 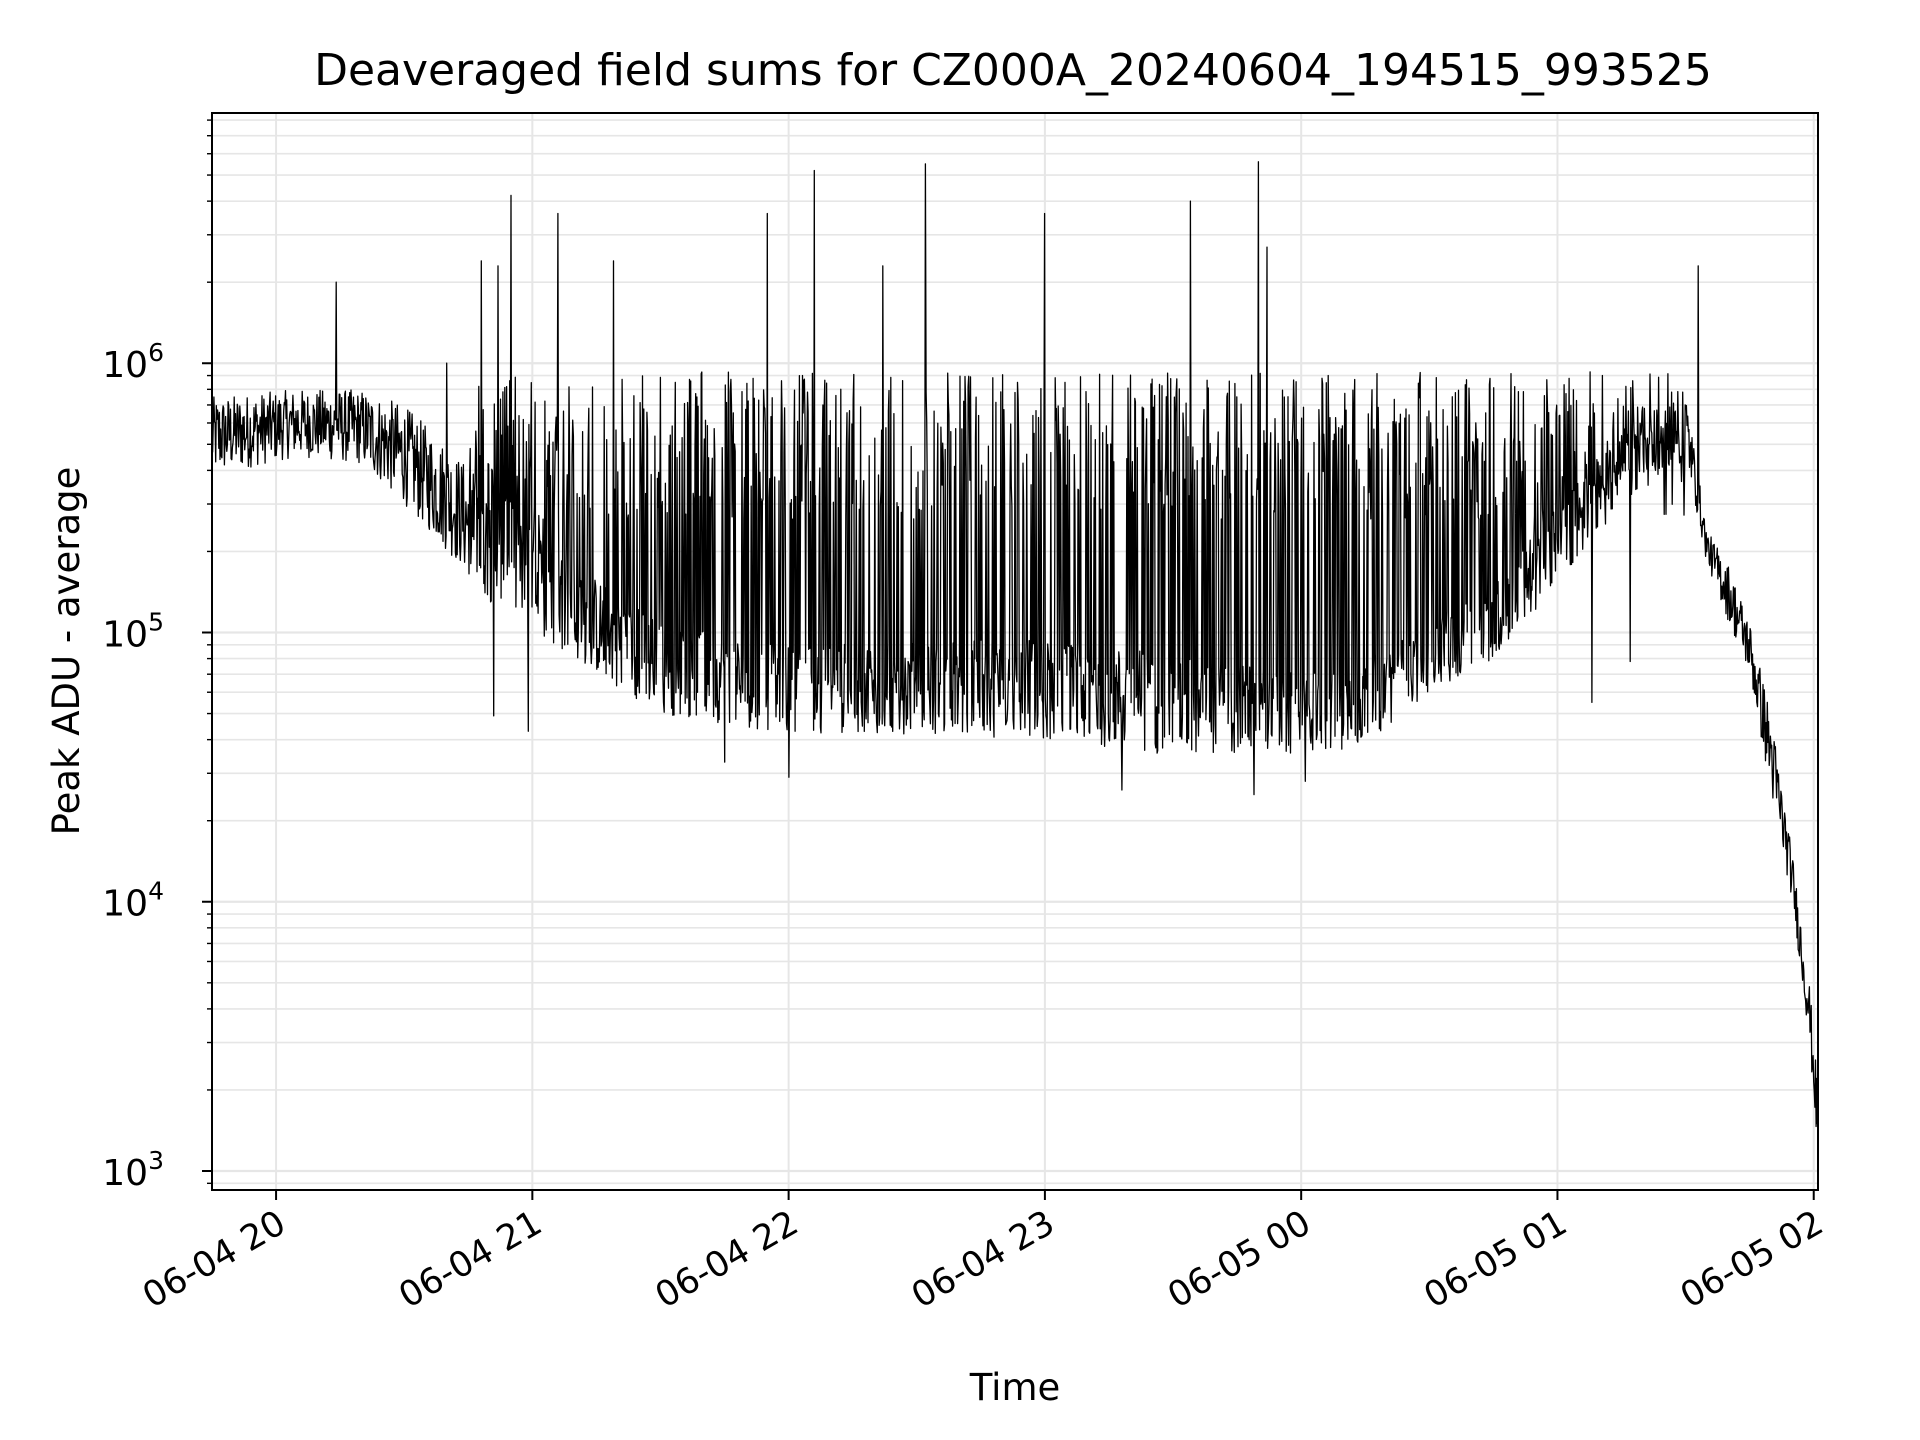 I want to click on y-tick-label: 10⁴, so click(x=133, y=901).